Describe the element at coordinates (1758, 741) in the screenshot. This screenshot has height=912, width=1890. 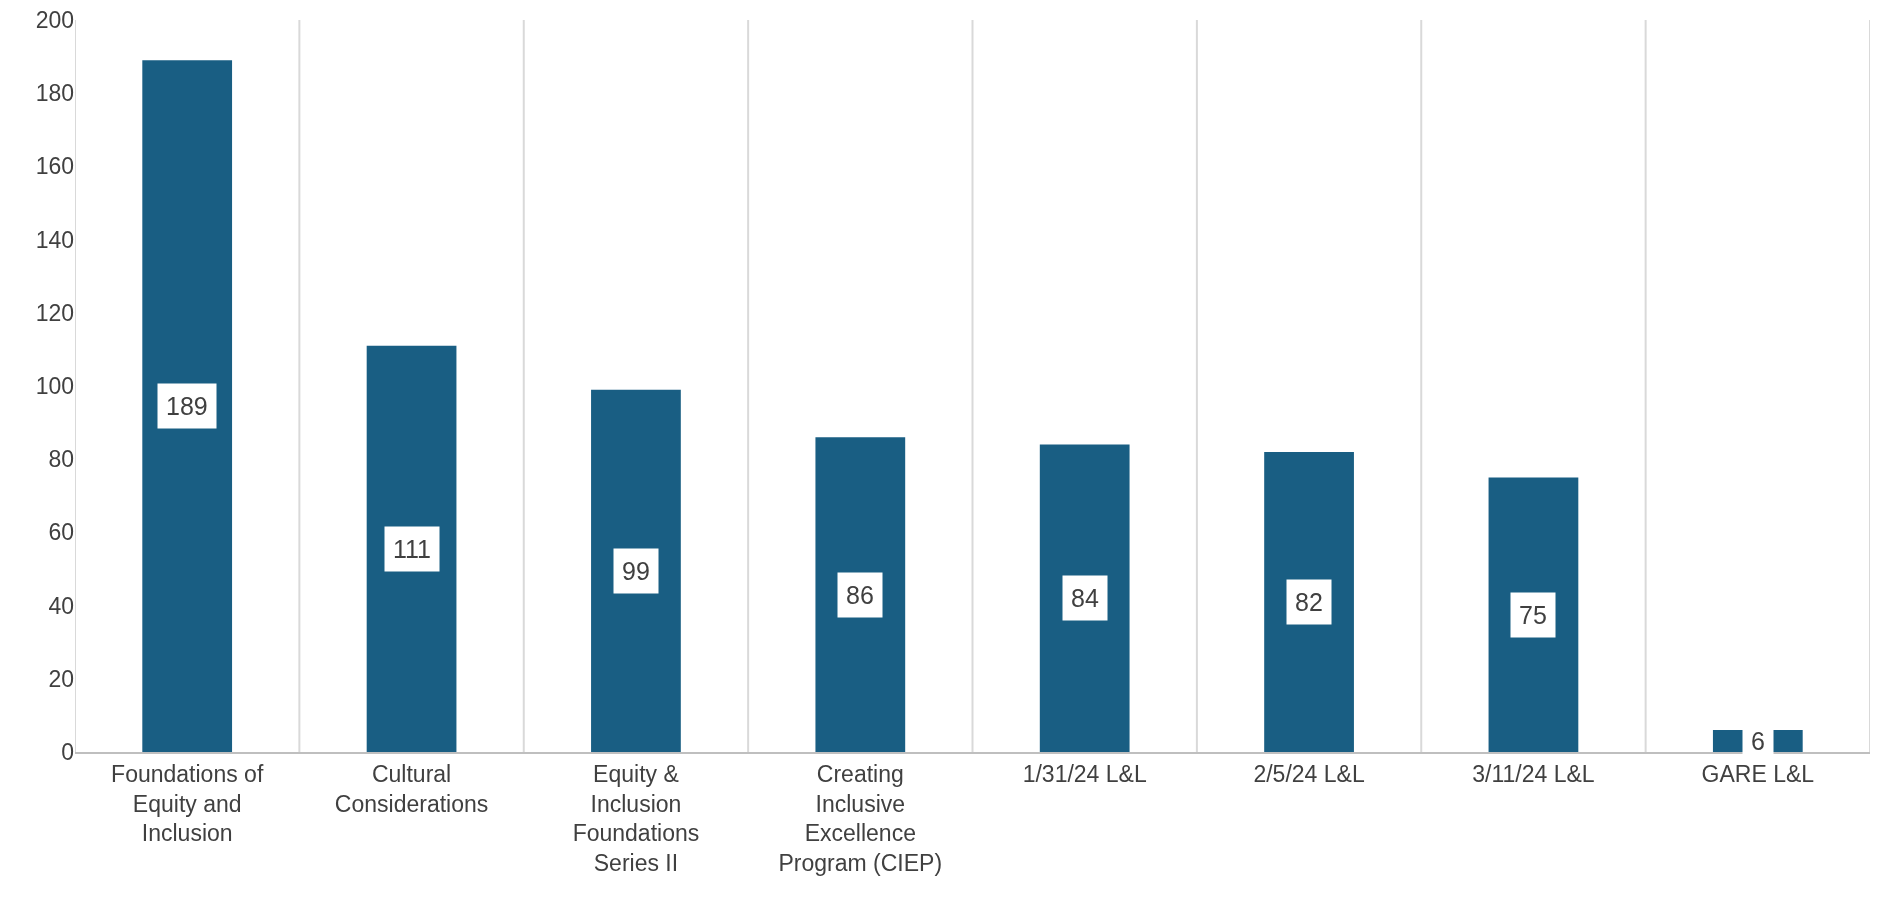
I see `data-label: 6` at that location.